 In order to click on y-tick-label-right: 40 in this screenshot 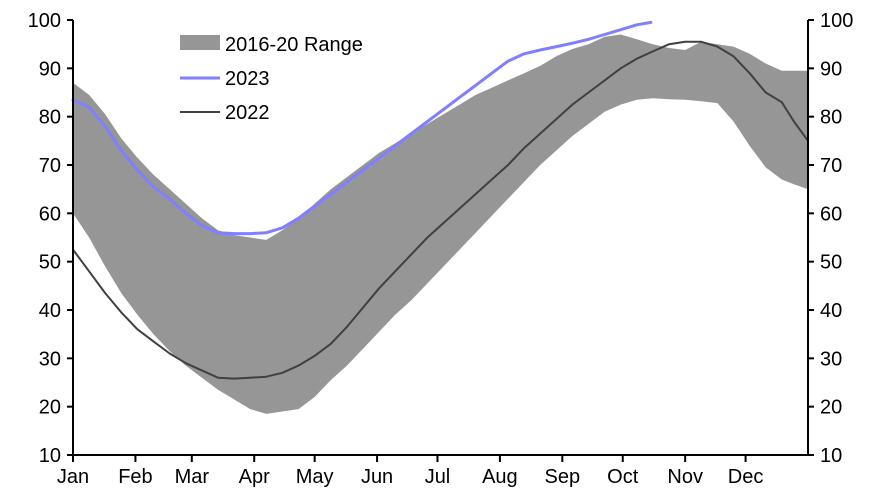, I will do `click(831, 311)`.